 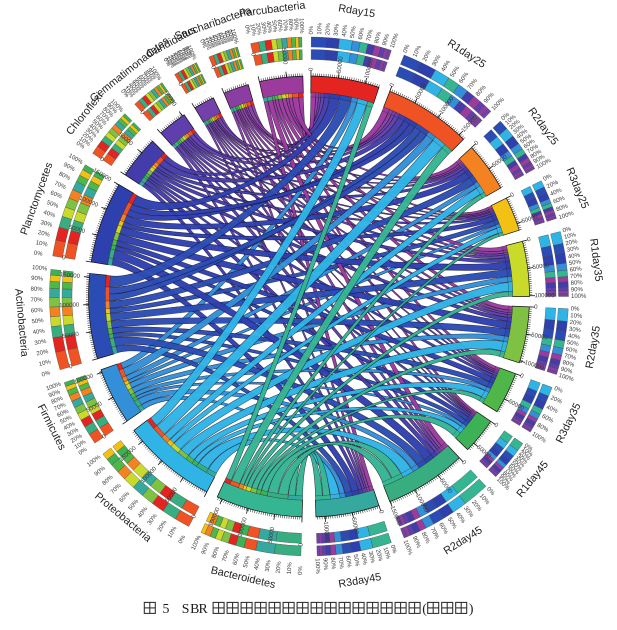 What do you see at coordinates (204, 608) in the screenshot?
I see `svg-text: R` at bounding box center [204, 608].